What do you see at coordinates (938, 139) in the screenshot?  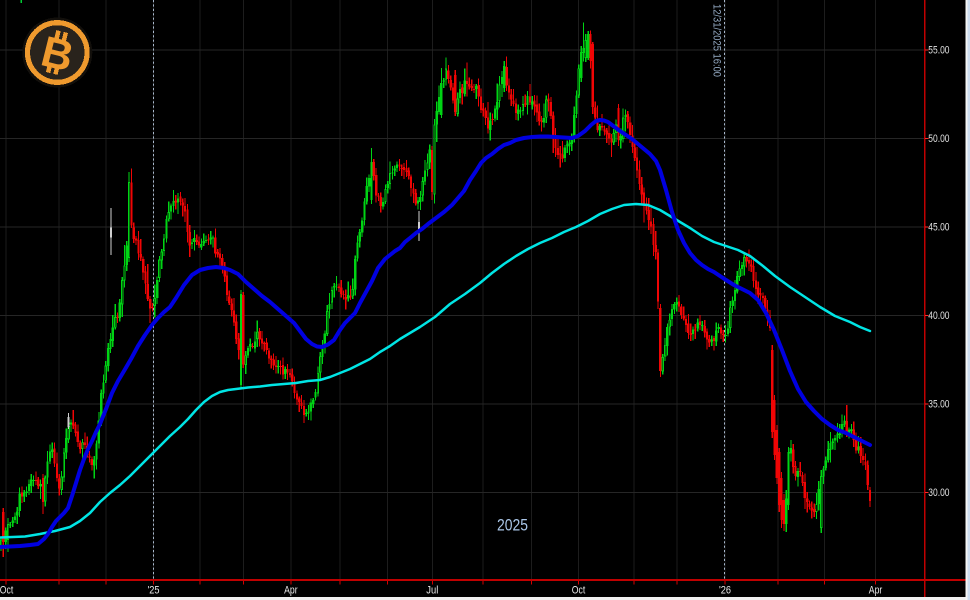 I see `svg-text: 50.00` at bounding box center [938, 139].